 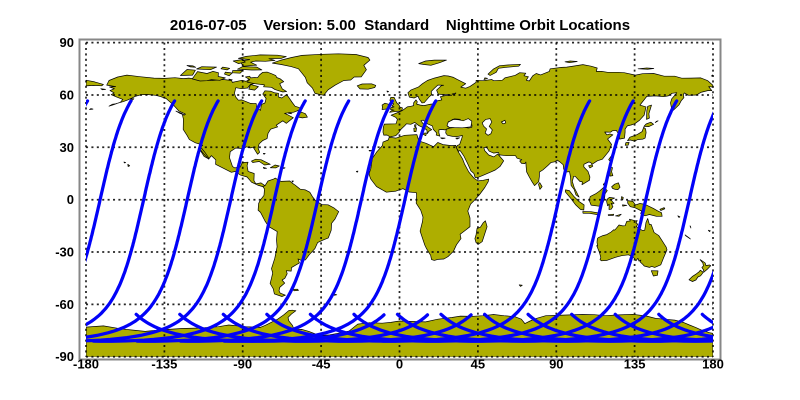 What do you see at coordinates (64, 304) in the screenshot?
I see `svg-text: -60` at bounding box center [64, 304].